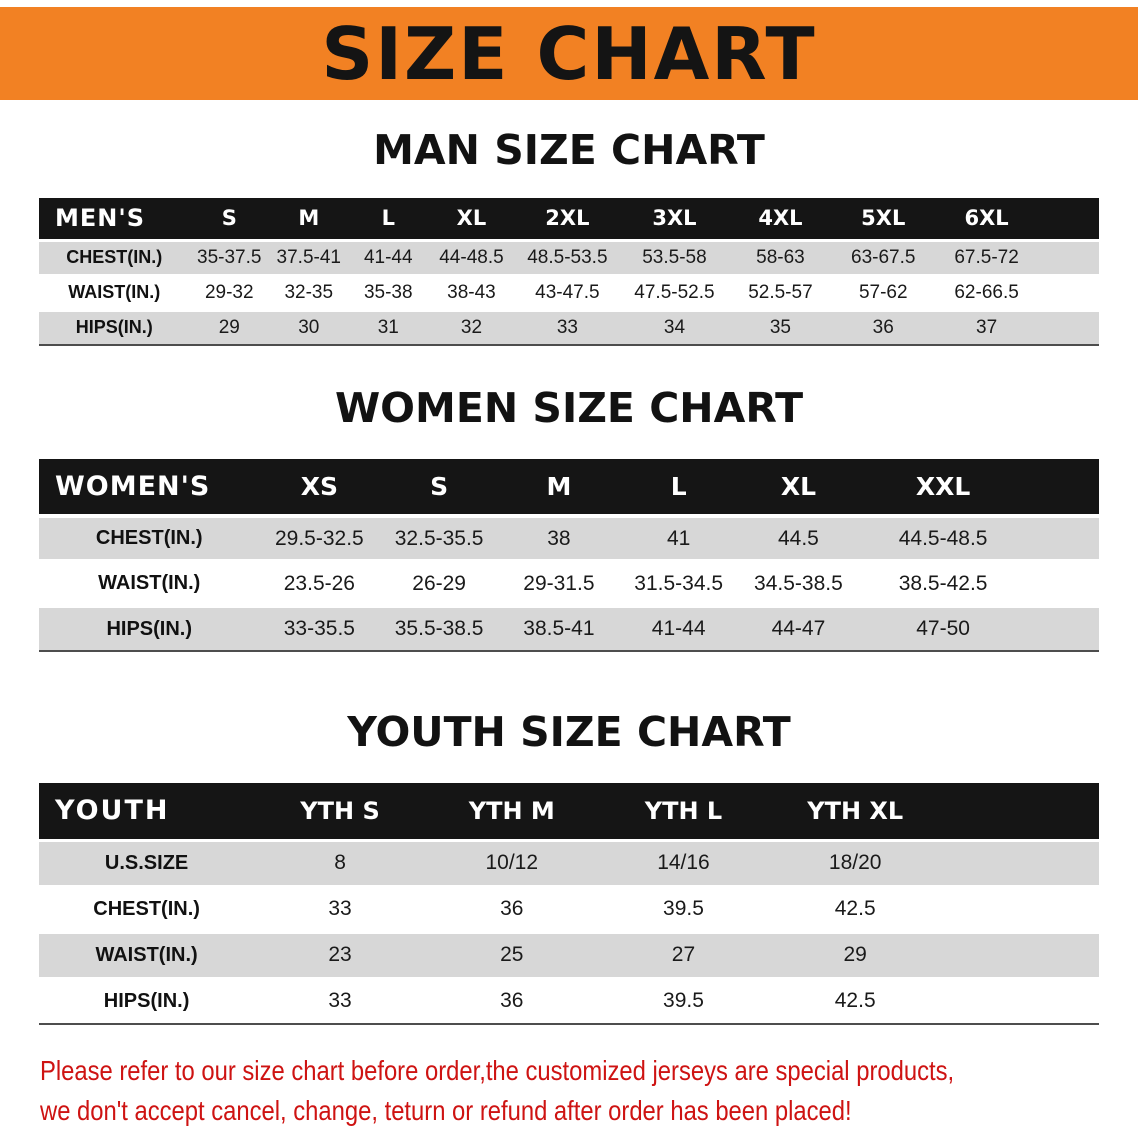  I want to click on table-name-header: WOMEN'S, so click(149, 487).